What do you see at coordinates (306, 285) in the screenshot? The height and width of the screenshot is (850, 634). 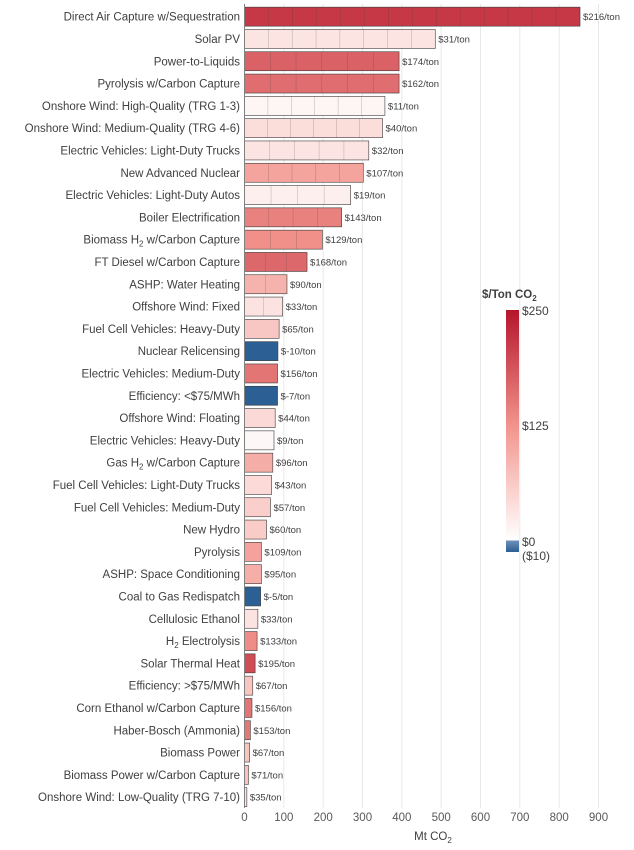 I see `cost-label: $90/ton` at bounding box center [306, 285].